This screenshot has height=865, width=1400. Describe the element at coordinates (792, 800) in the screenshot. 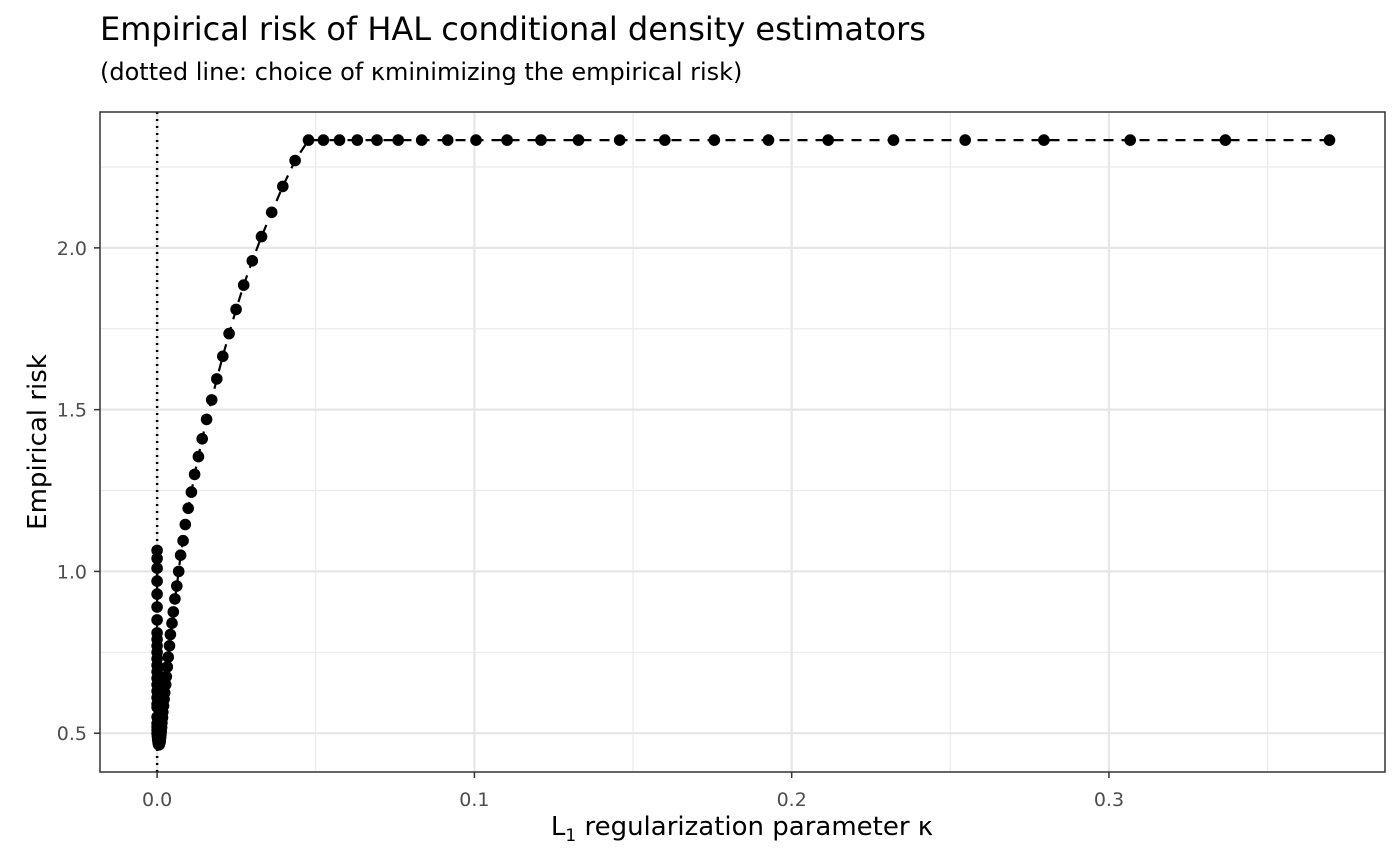

I see `x-tick-label: 0.2` at that location.